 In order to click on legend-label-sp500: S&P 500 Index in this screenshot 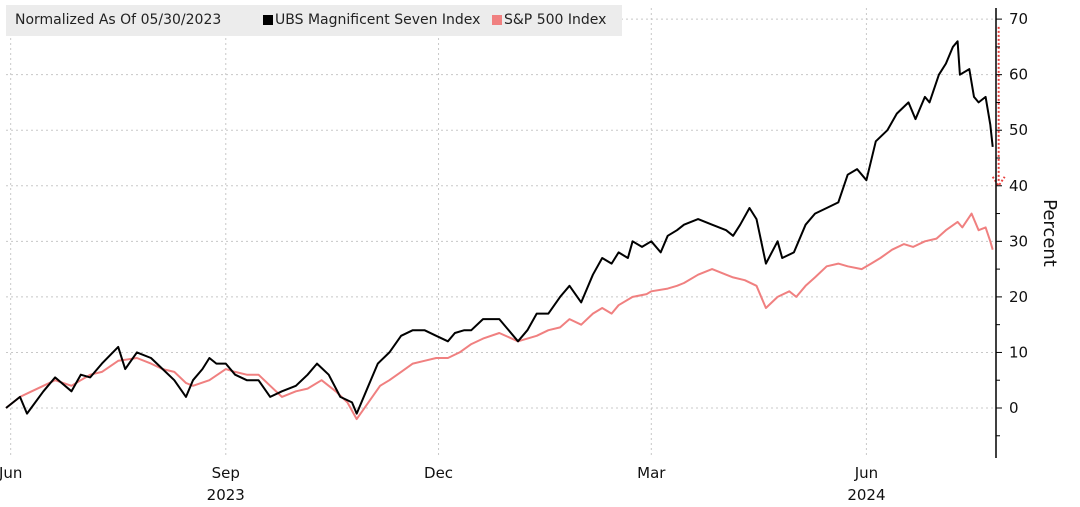, I will do `click(555, 20)`.